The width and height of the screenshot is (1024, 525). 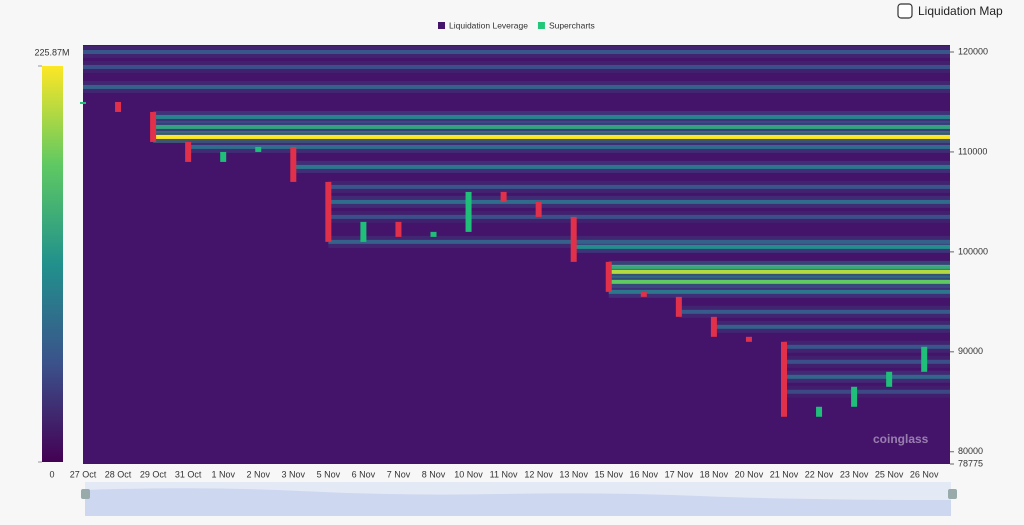 I want to click on x-tick-label: 27 Oct, so click(x=83, y=474).